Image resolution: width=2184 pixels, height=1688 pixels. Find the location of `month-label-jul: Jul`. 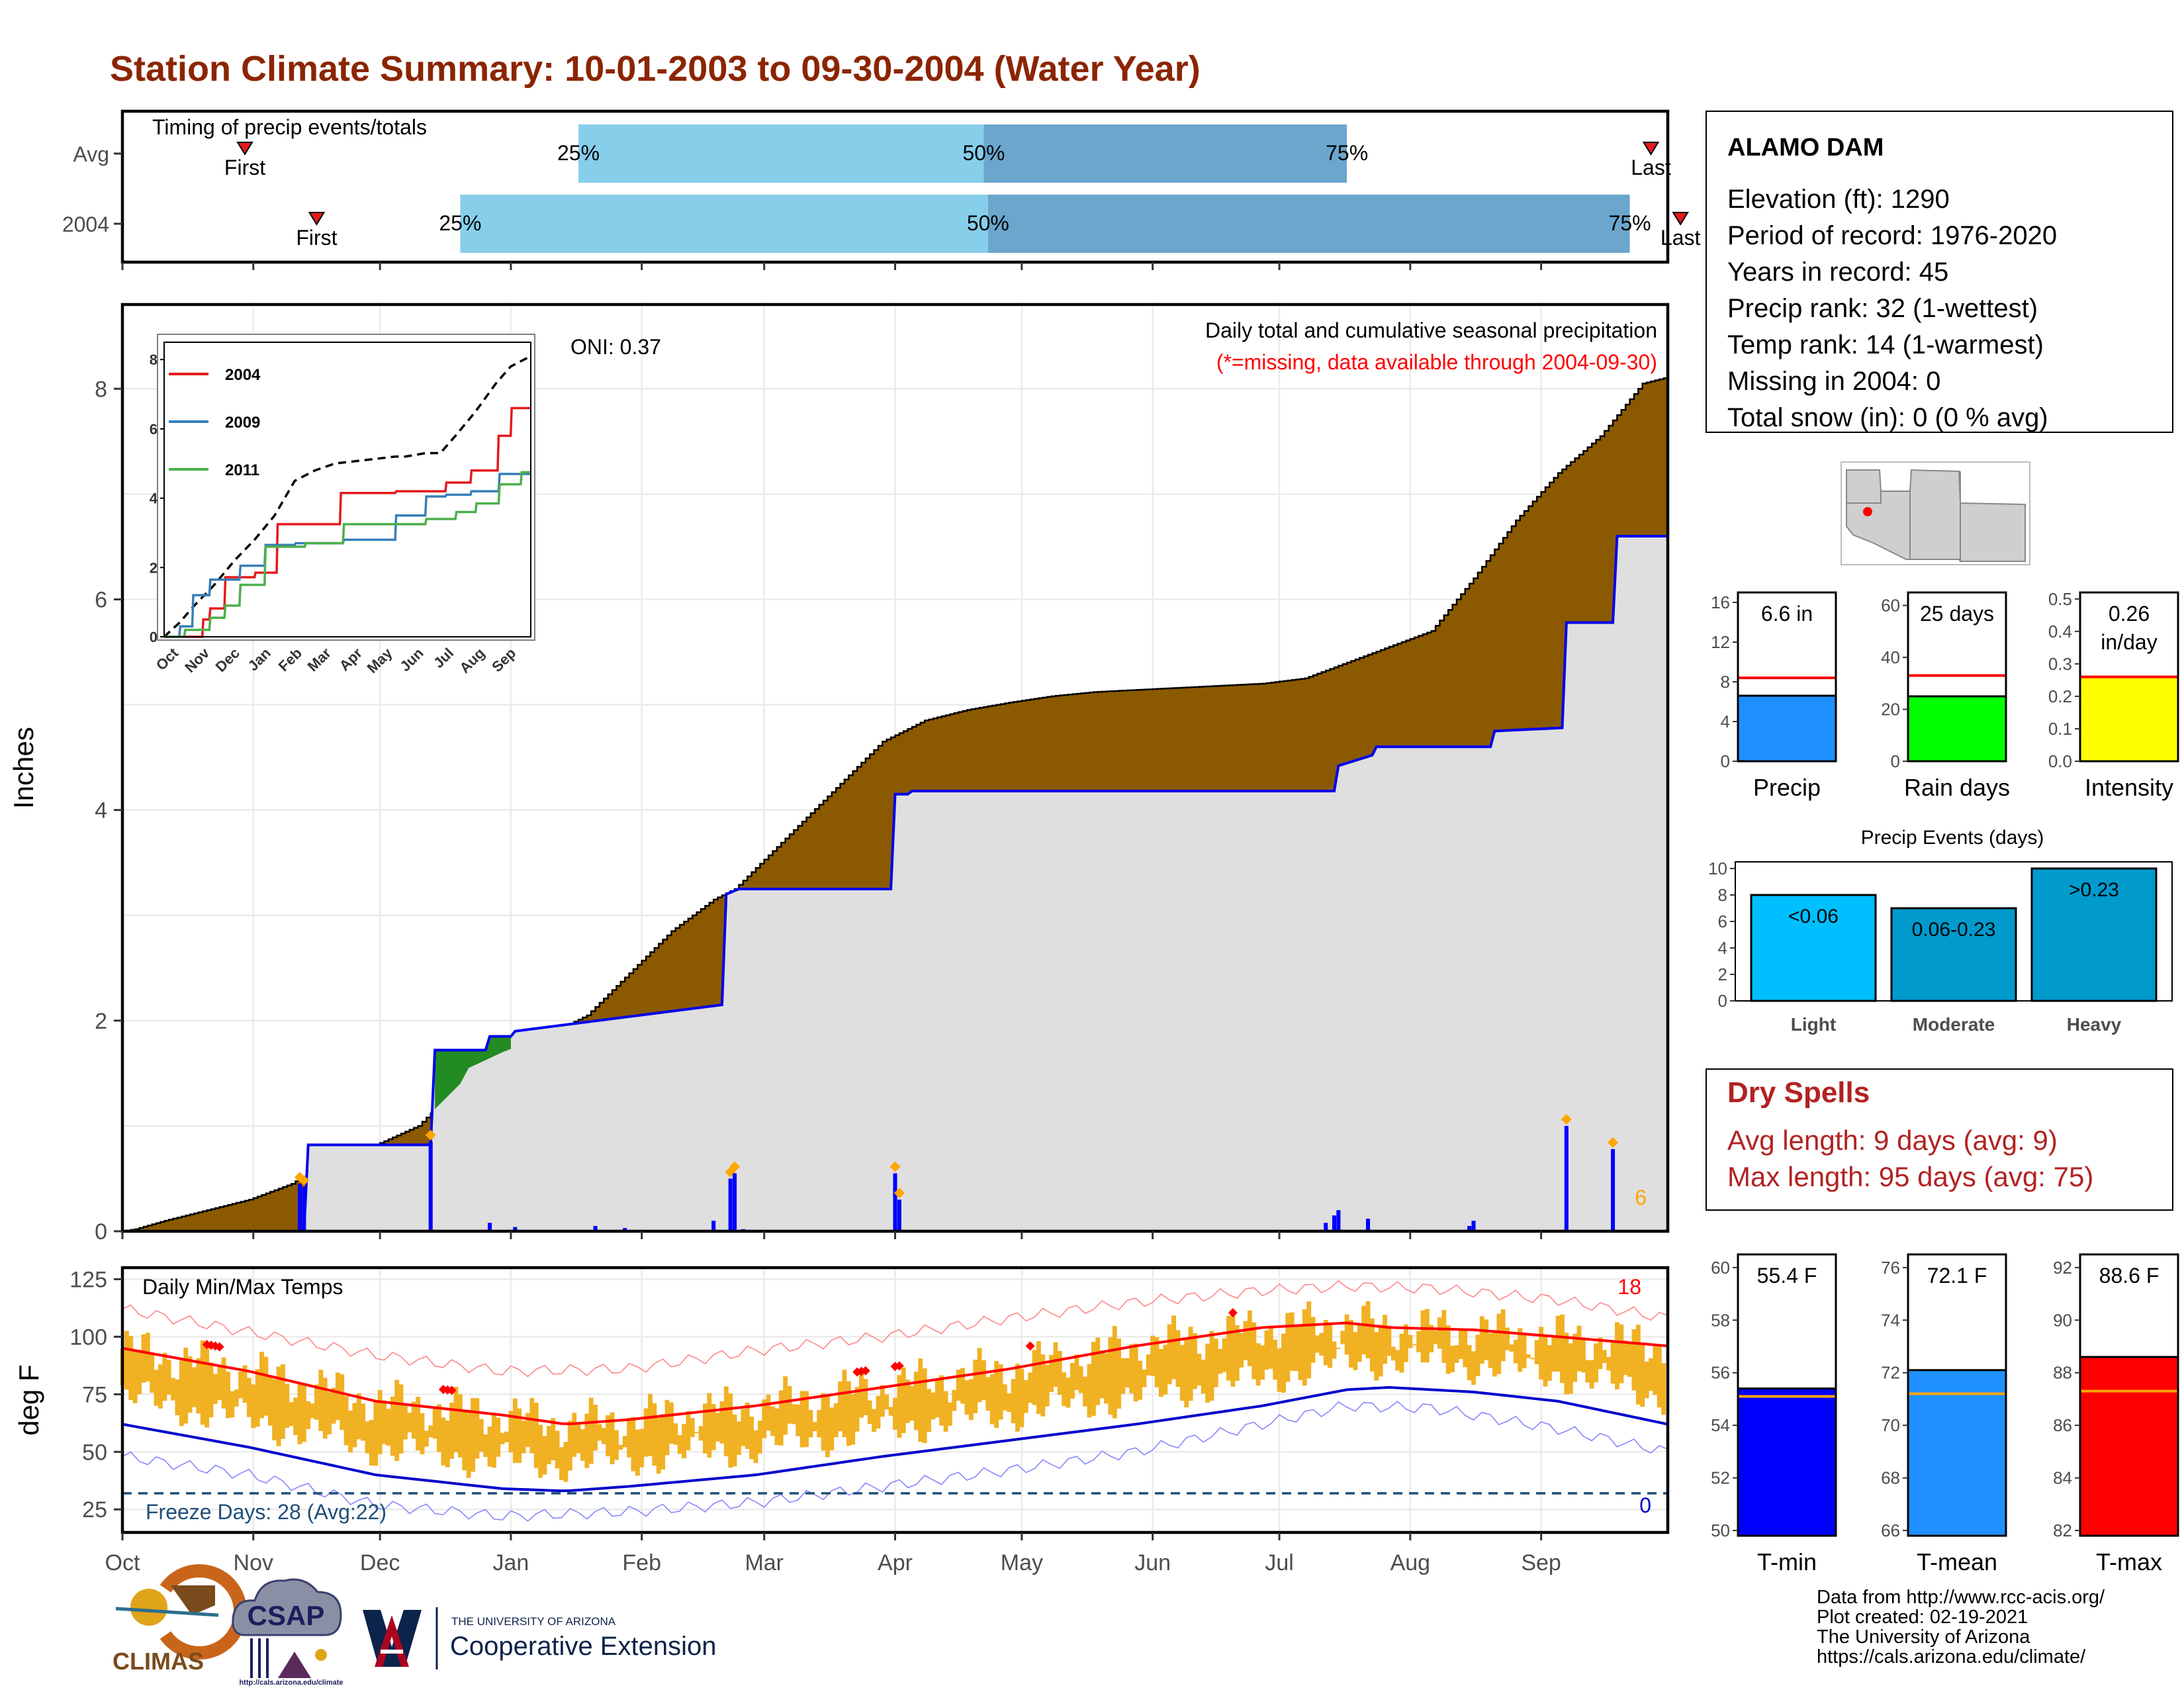

month-label-jul: Jul is located at coordinates (1279, 1562).